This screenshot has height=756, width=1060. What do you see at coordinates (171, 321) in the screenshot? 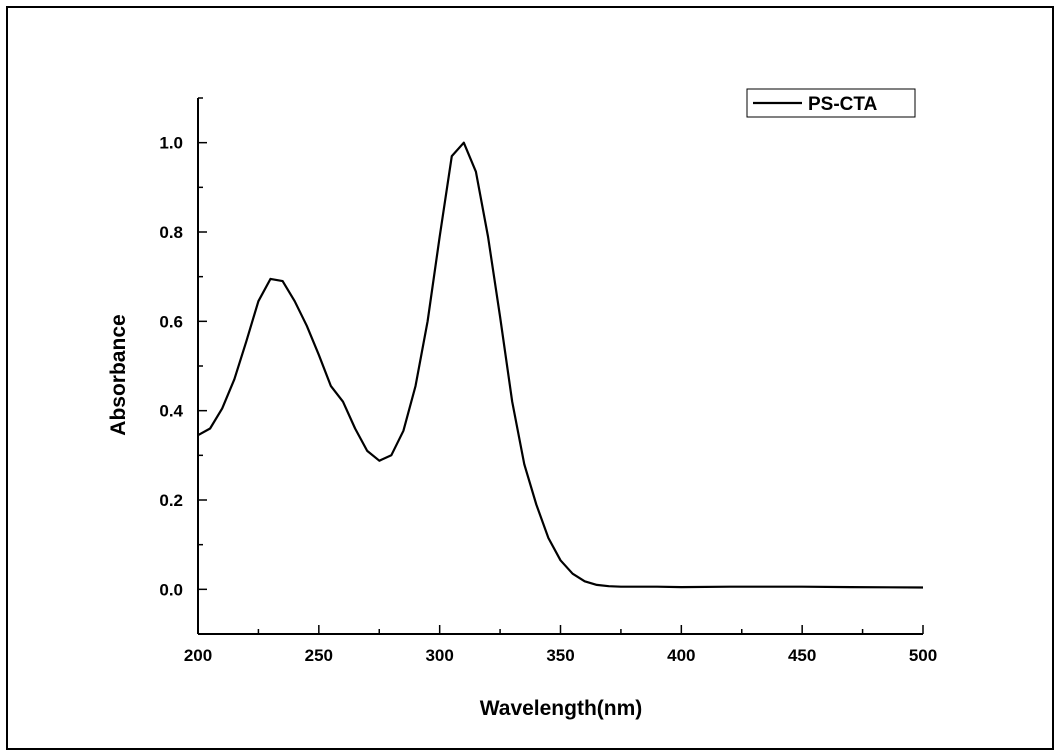
I see `y-tick-label: 0.6` at bounding box center [171, 321].